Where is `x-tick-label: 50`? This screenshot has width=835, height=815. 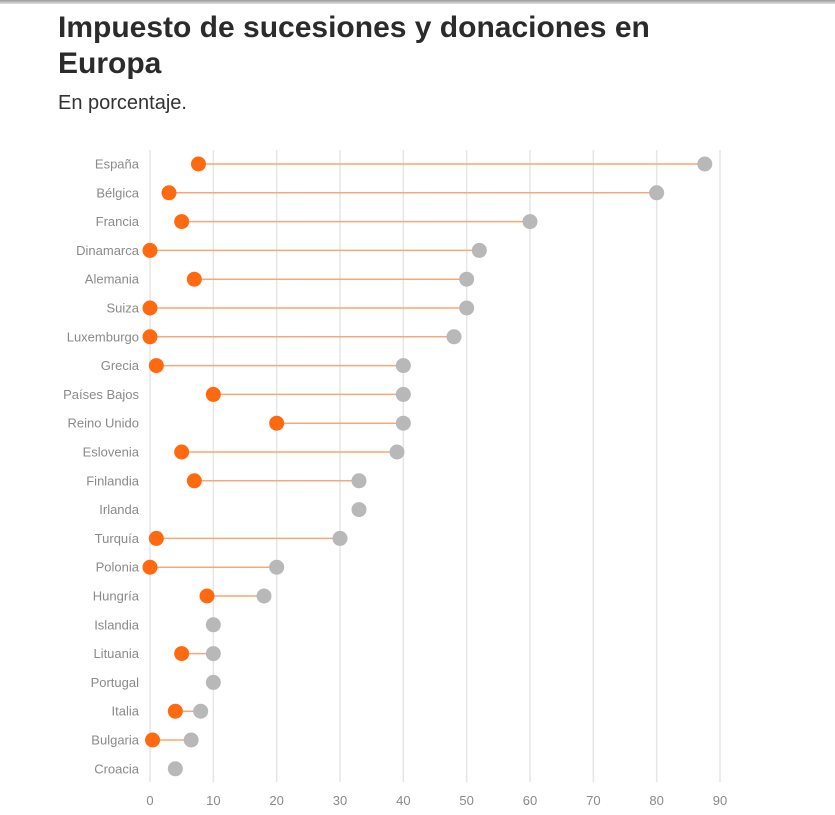 x-tick-label: 50 is located at coordinates (466, 800).